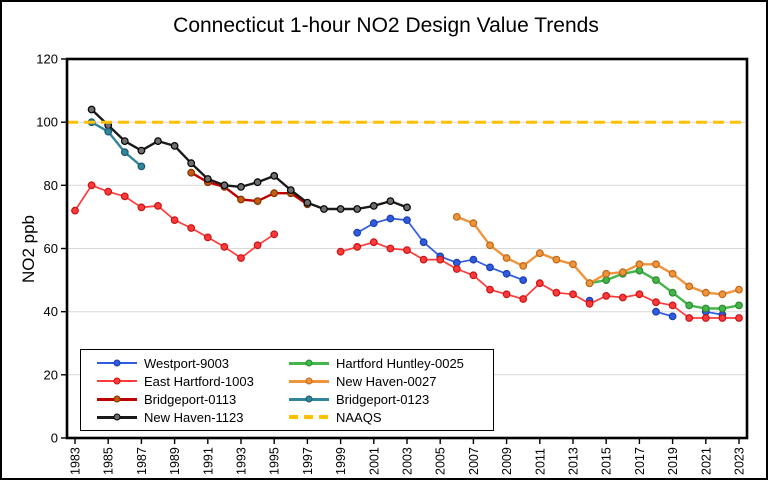 Image resolution: width=768 pixels, height=480 pixels. Describe the element at coordinates (673, 461) in the screenshot. I see `x-tick-label: 2019` at that location.